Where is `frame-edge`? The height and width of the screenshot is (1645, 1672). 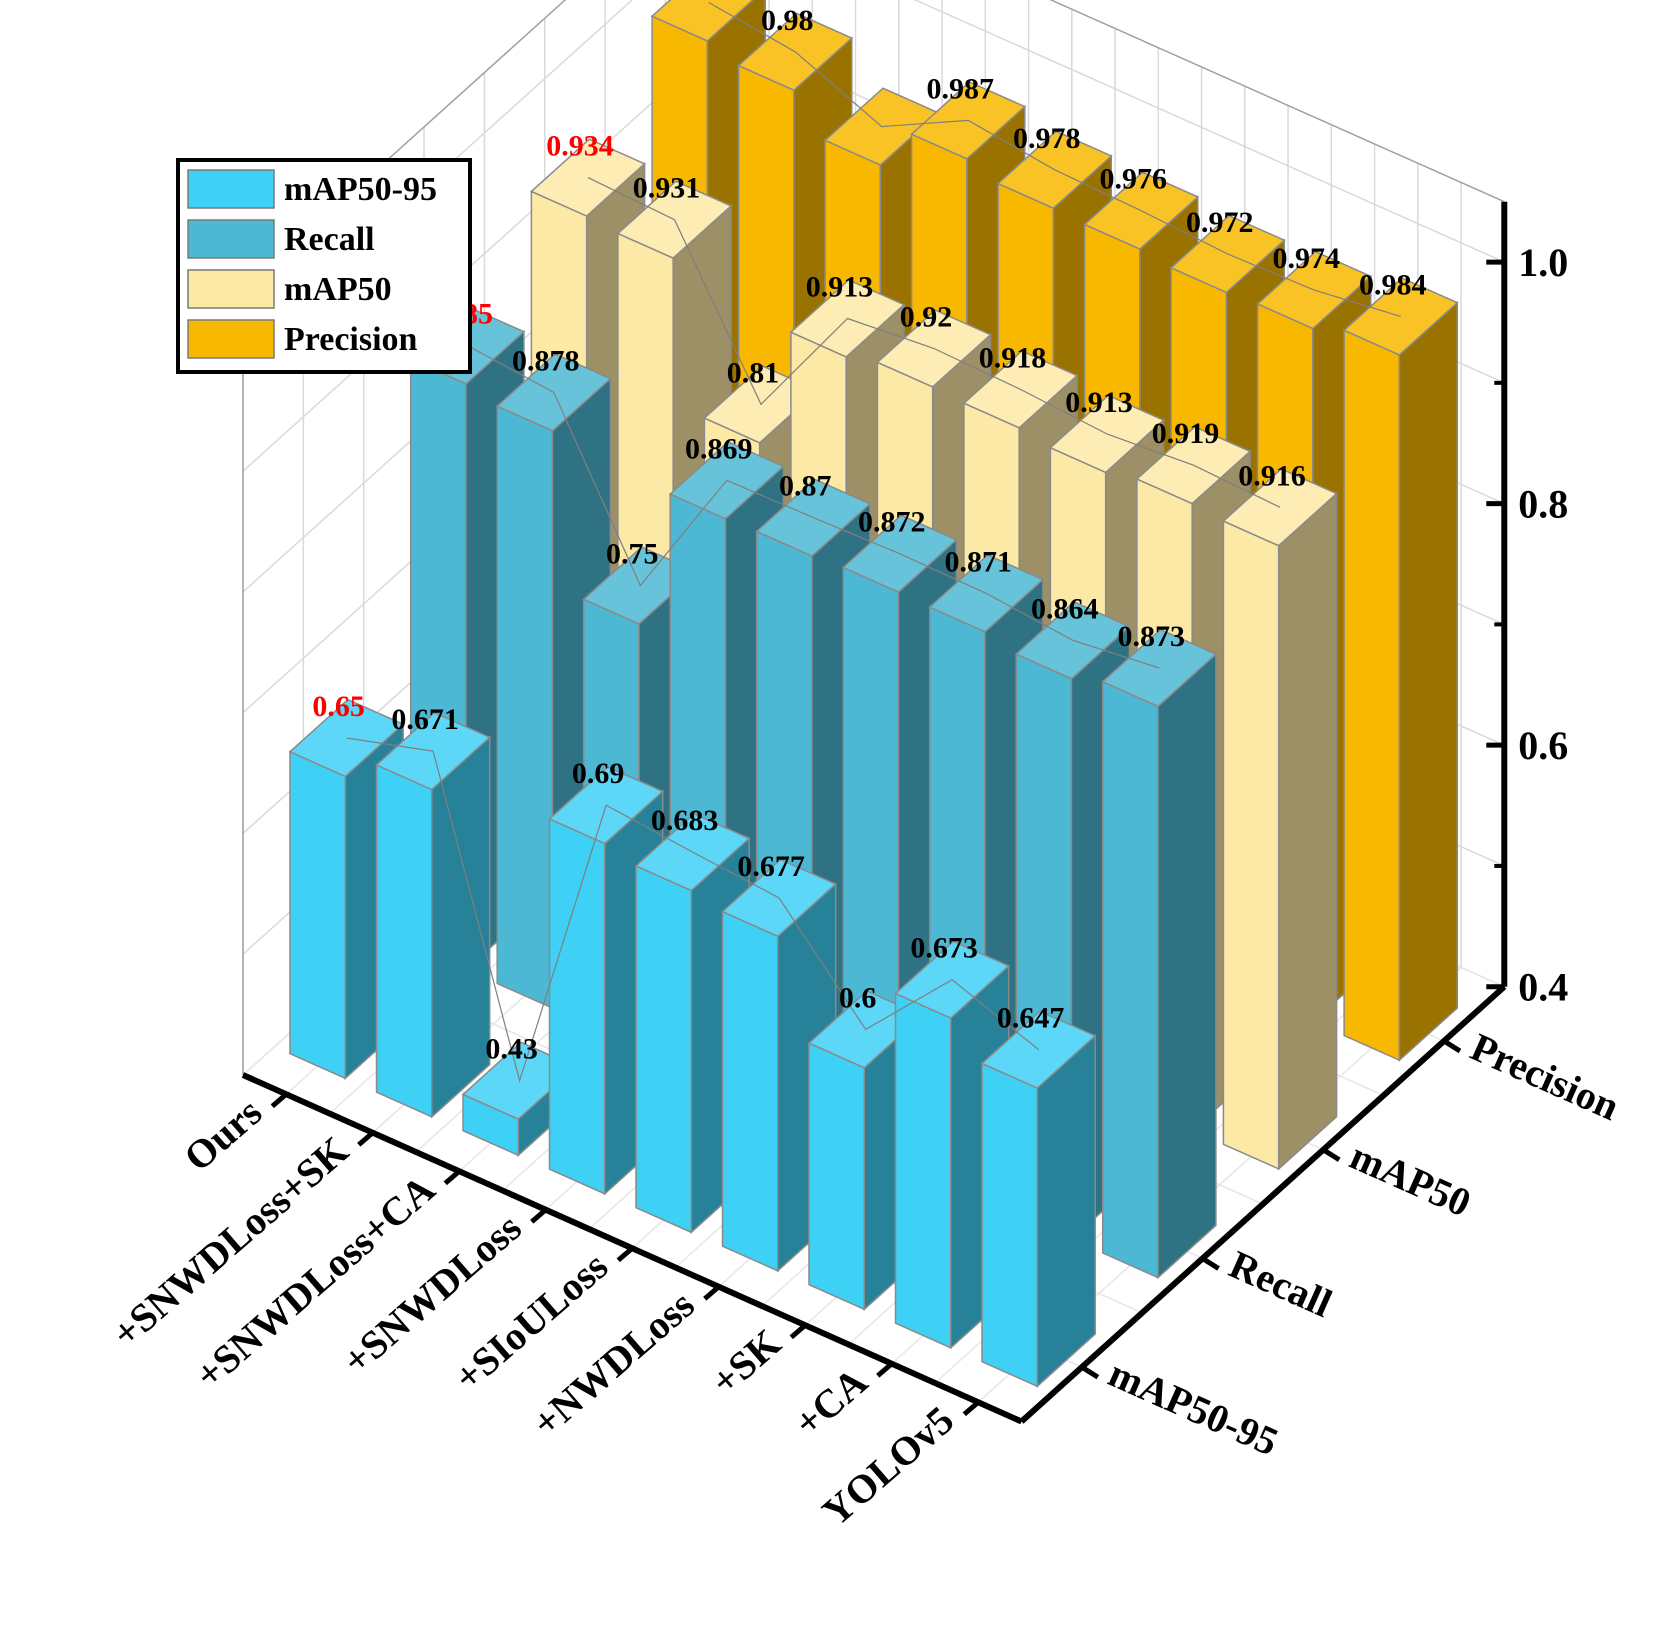
frame-edge is located at coordinates (1277, 101).